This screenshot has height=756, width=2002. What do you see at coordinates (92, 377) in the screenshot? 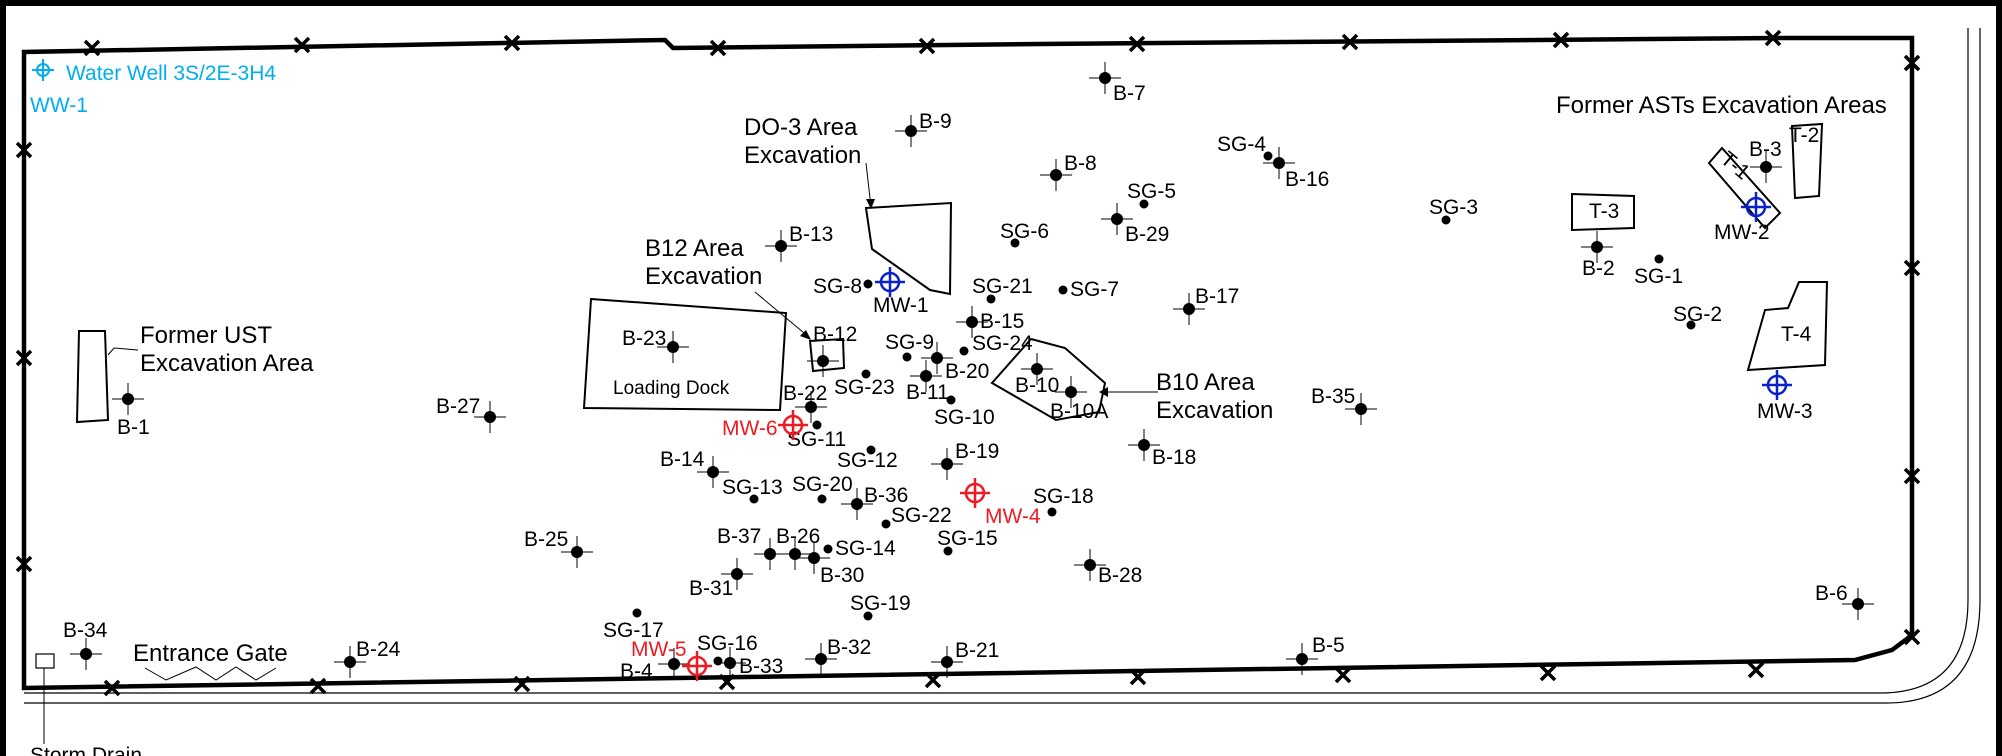
I see `ust-excavation-outline` at bounding box center [92, 377].